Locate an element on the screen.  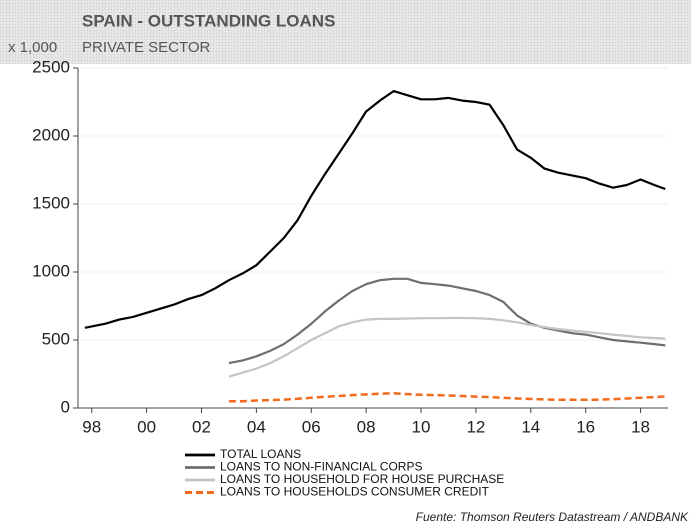
x-tick-label: 18 is located at coordinates (640, 426).